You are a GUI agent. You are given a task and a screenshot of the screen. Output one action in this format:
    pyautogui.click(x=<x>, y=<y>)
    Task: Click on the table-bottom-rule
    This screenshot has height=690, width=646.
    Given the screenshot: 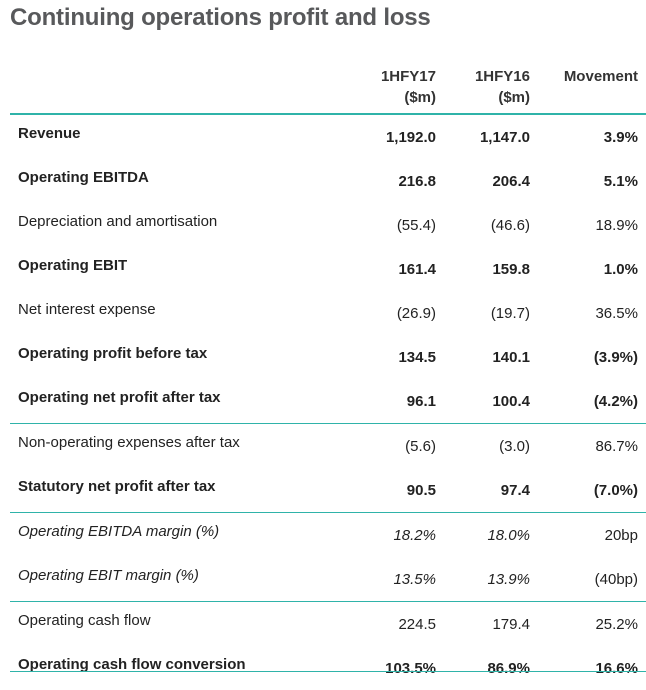 What is the action you would take?
    pyautogui.click(x=328, y=671)
    